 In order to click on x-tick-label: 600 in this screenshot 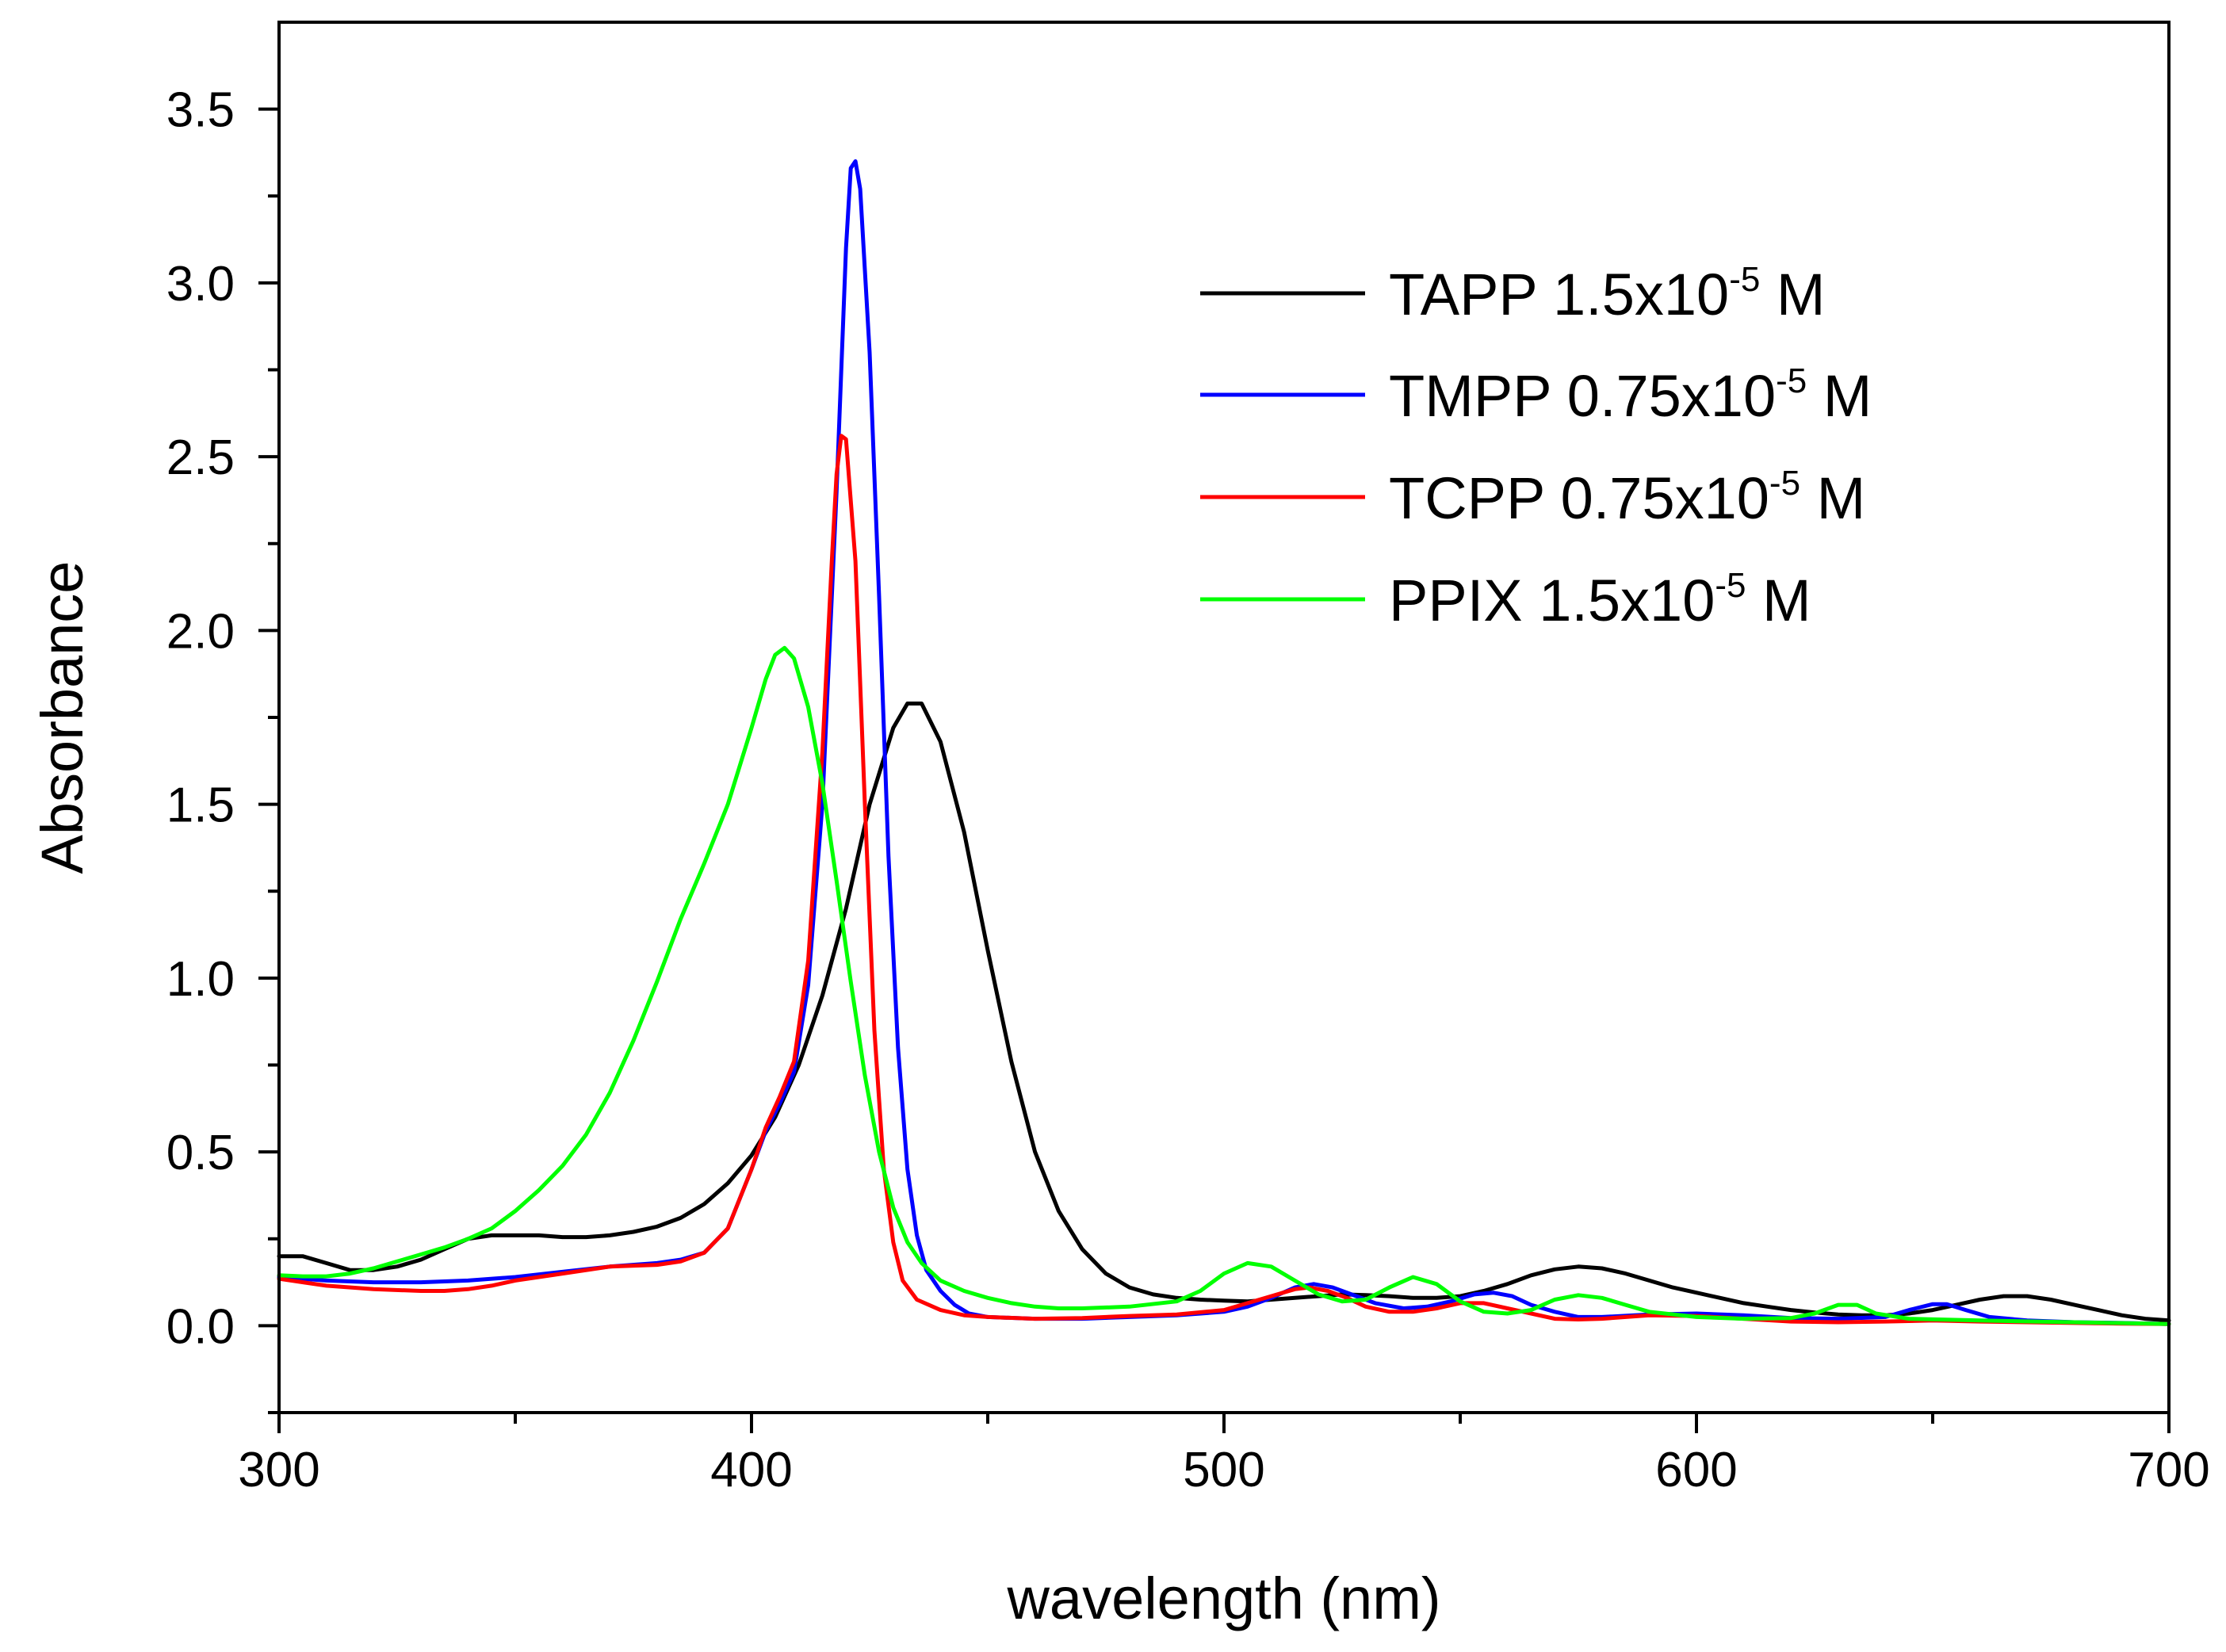, I will do `click(1696, 1470)`.